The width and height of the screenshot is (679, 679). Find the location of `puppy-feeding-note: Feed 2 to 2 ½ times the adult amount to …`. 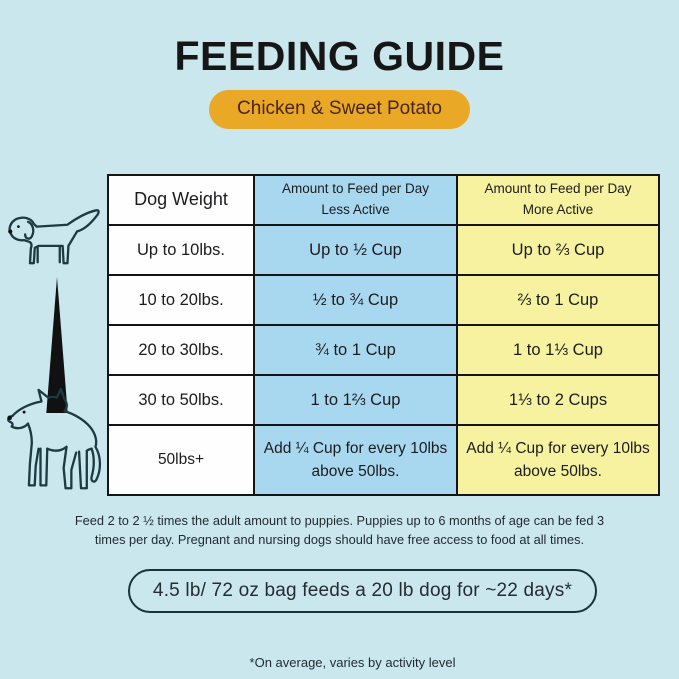

puppy-feeding-note: Feed 2 to 2 ½ times the adult amount to … is located at coordinates (339, 530).